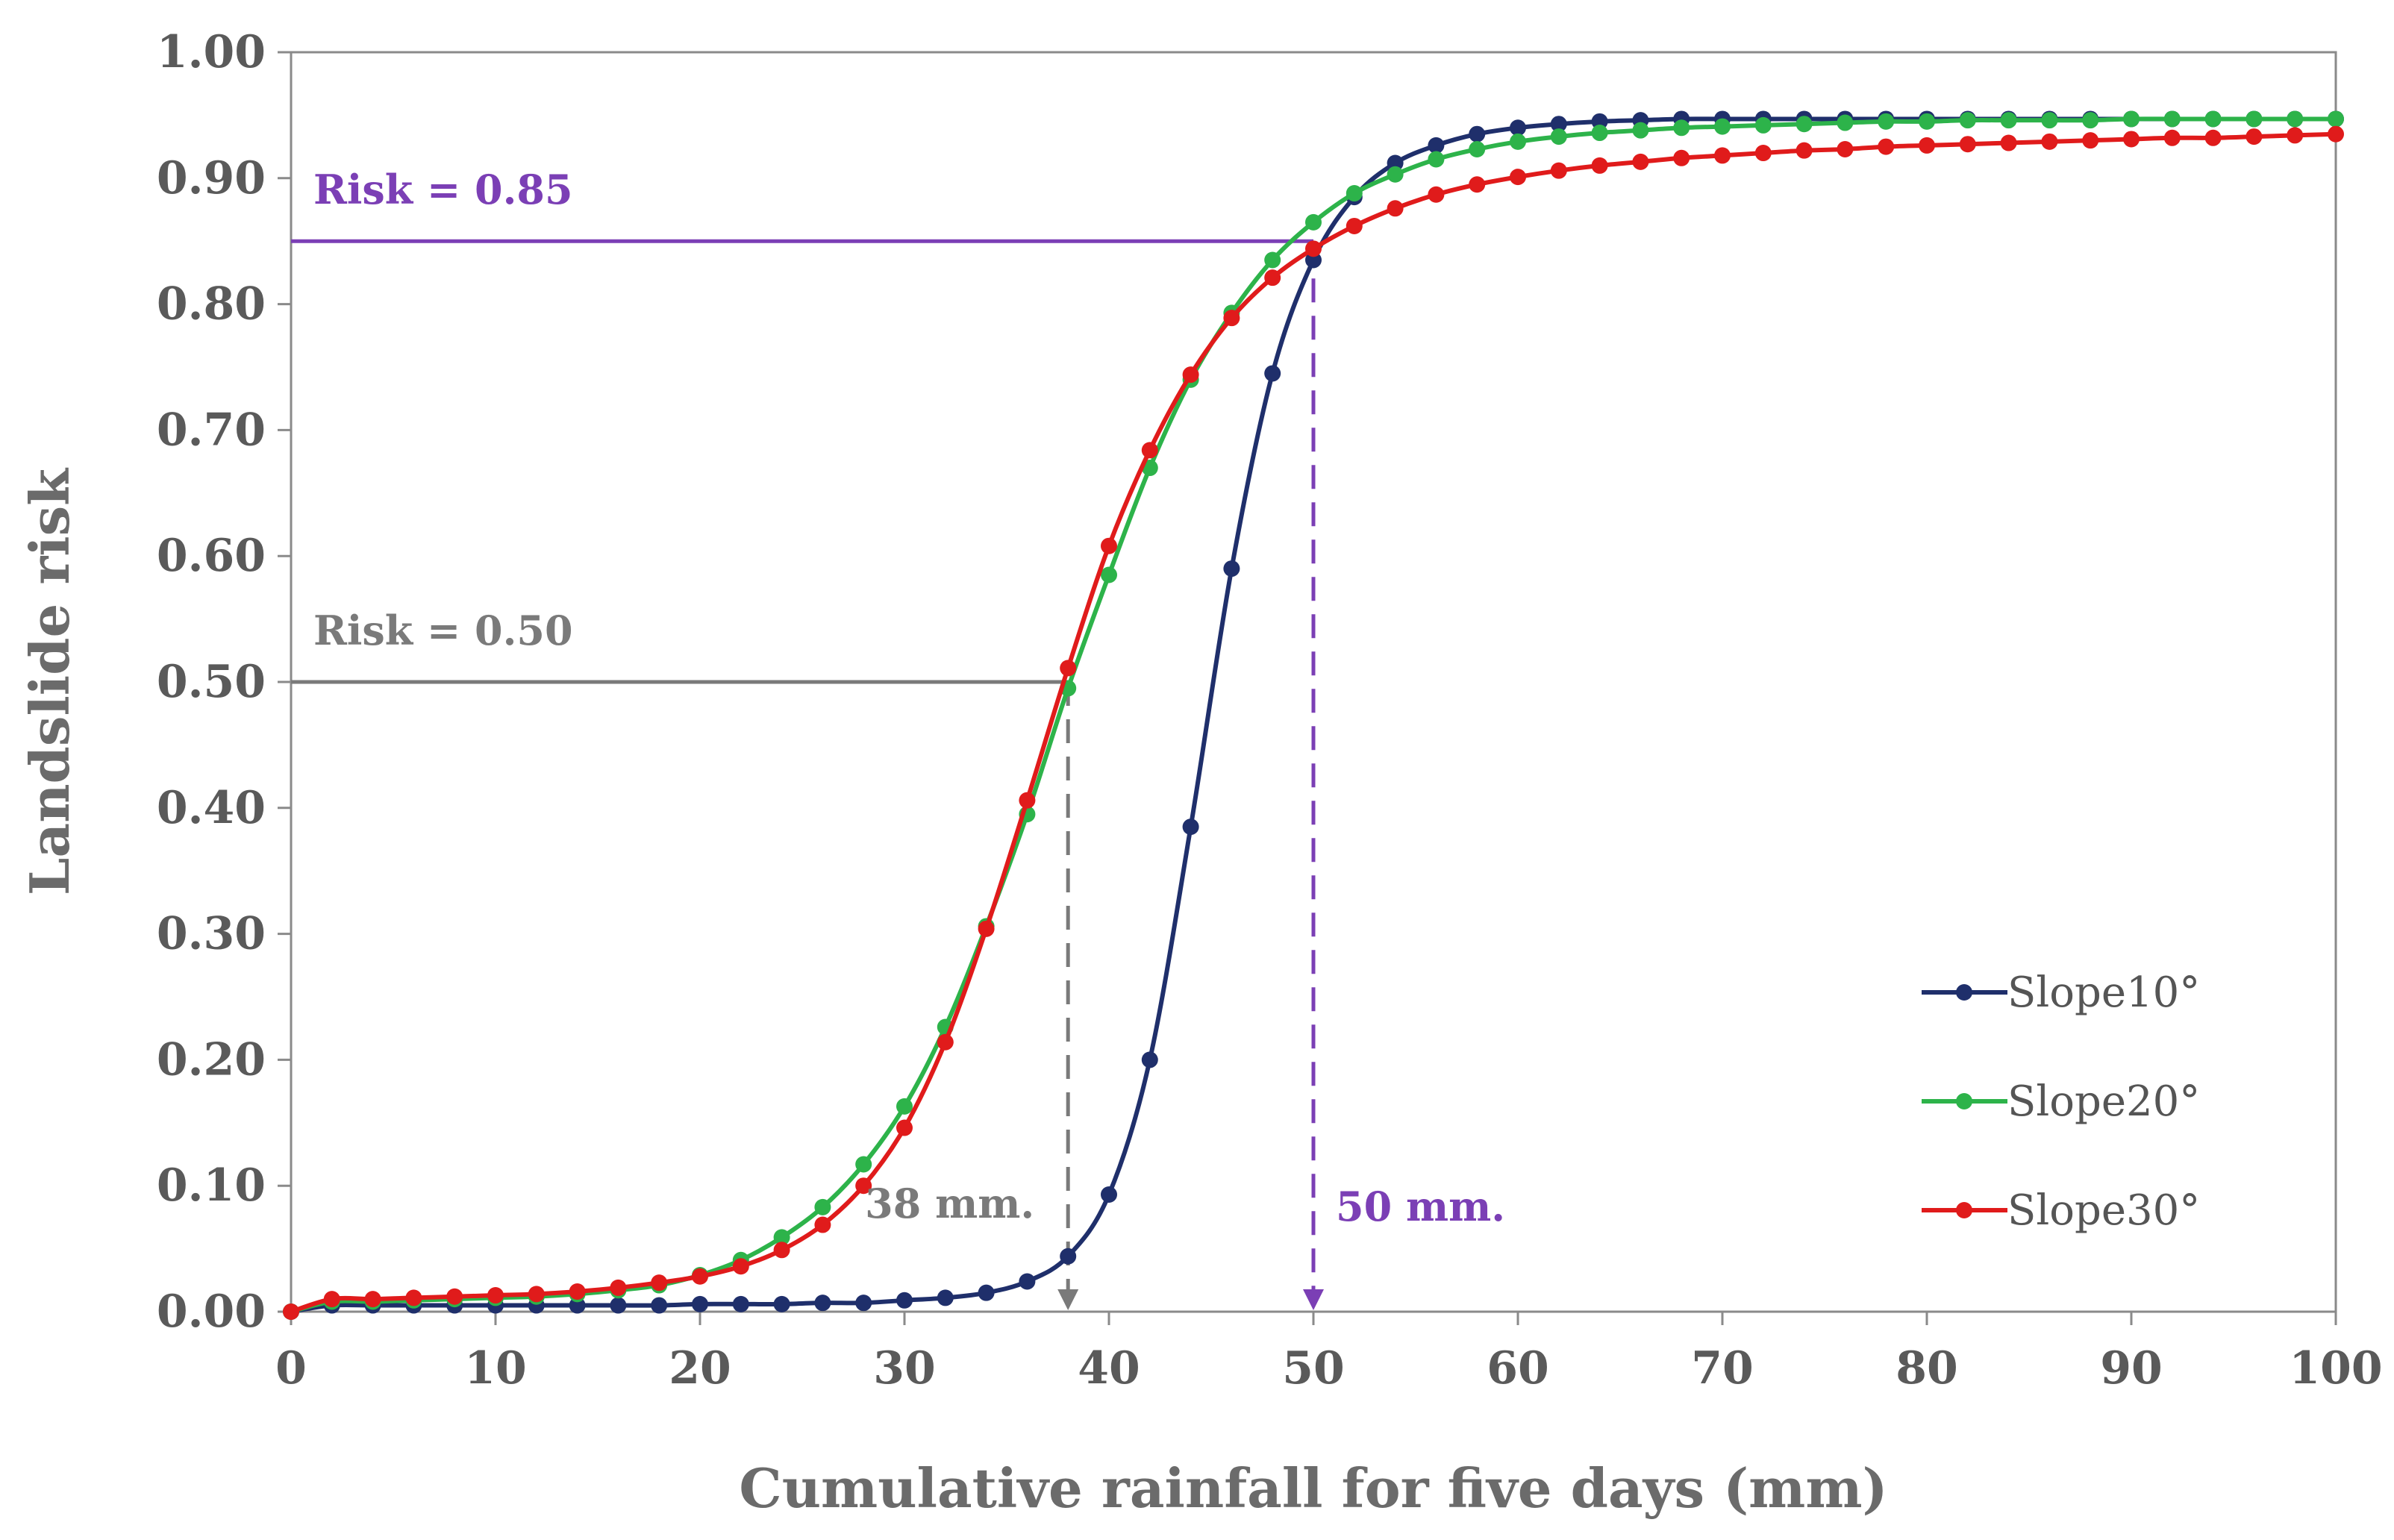  I want to click on y-tick-label: 0.80, so click(211, 304).